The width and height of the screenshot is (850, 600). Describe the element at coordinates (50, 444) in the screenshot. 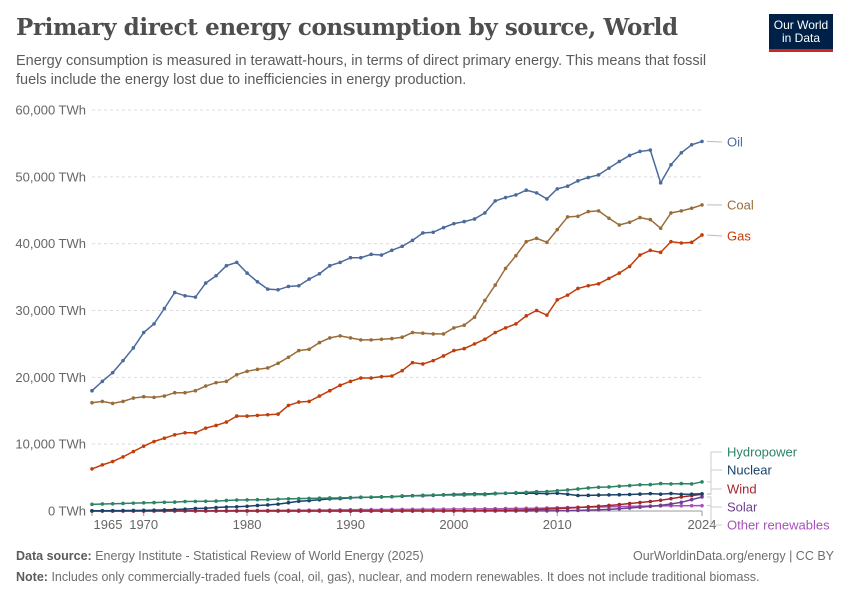

I see `y-tick-label: 10,000 TWh` at that location.